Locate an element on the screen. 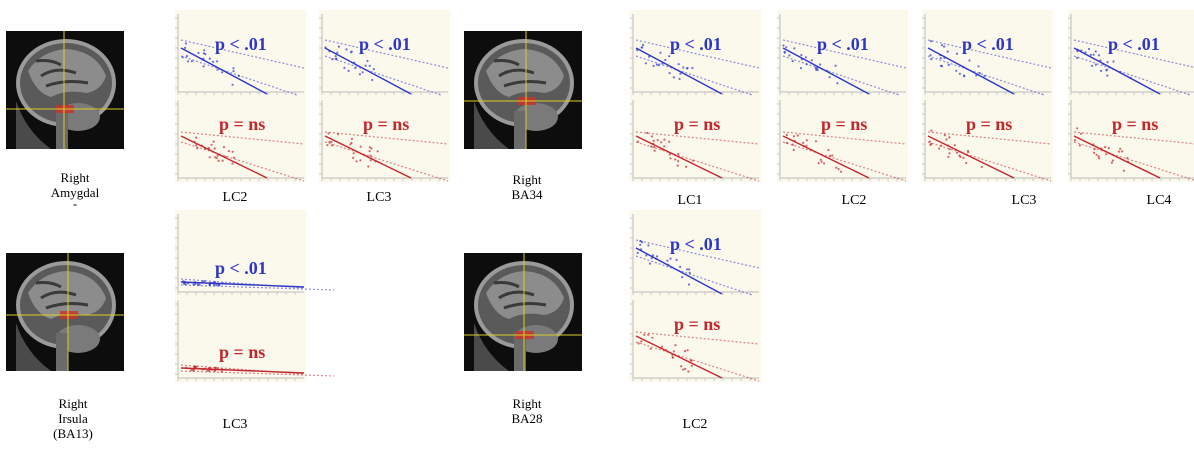 This screenshot has height=453, width=1194. region-label-ba28: Right BA28 is located at coordinates (527, 411).